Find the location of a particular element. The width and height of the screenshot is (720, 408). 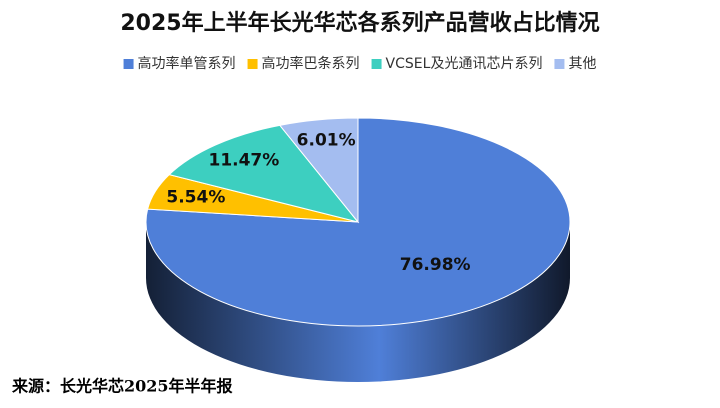

legend-label: VCSEL及光通讯芯片系列 is located at coordinates (464, 64).